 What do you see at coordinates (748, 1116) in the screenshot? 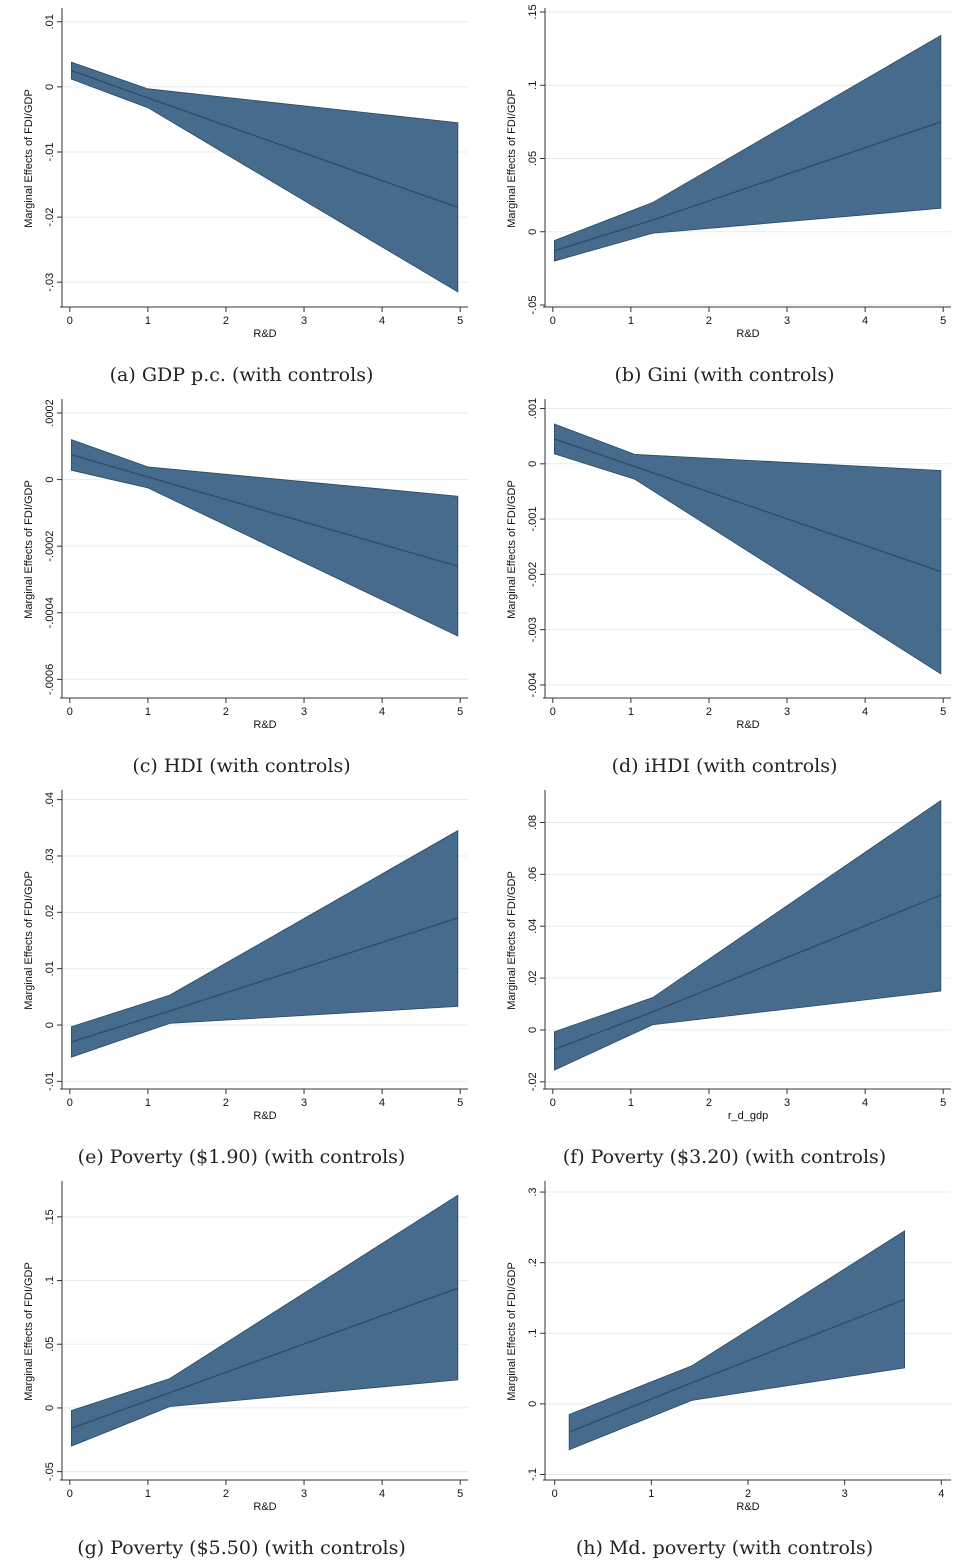
I see `x-axis-title-f: r_d_gdp` at bounding box center [748, 1116].